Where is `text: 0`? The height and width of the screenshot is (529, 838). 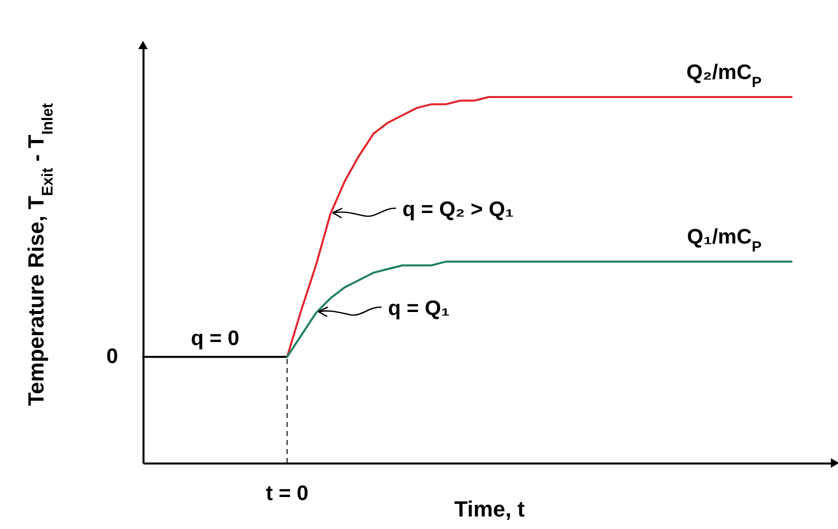 text: 0 is located at coordinates (112, 356).